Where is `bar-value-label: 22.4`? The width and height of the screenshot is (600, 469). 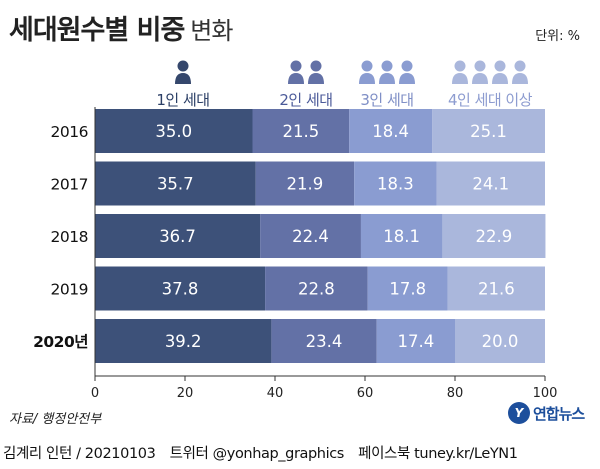
bar-value-label: 22.4 is located at coordinates (310, 236).